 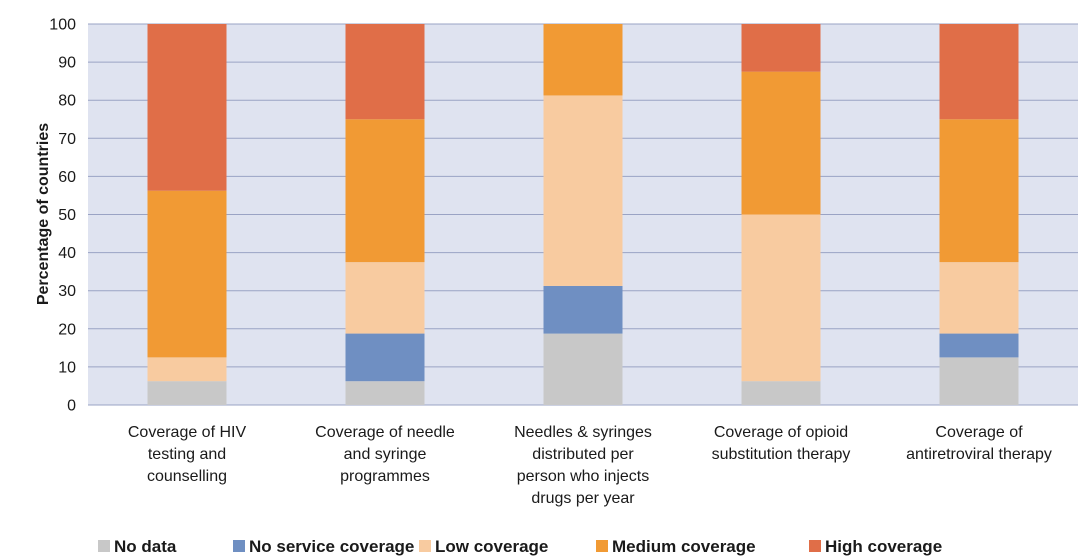 What do you see at coordinates (67, 101) in the screenshot?
I see `y-tick-label: 80` at bounding box center [67, 101].